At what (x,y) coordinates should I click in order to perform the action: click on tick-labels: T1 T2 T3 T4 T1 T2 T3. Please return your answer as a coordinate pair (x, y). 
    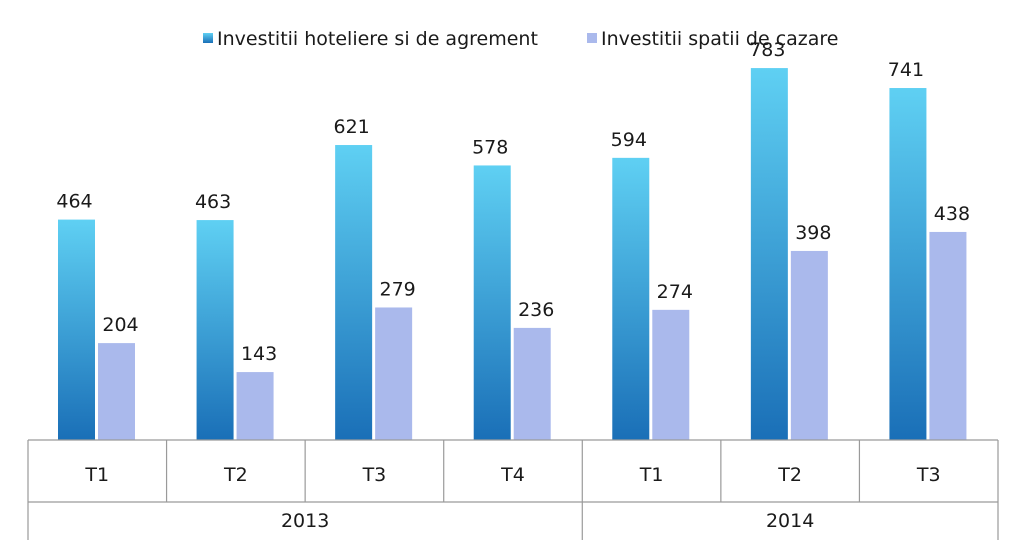
    Looking at the image, I should click on (512, 475).